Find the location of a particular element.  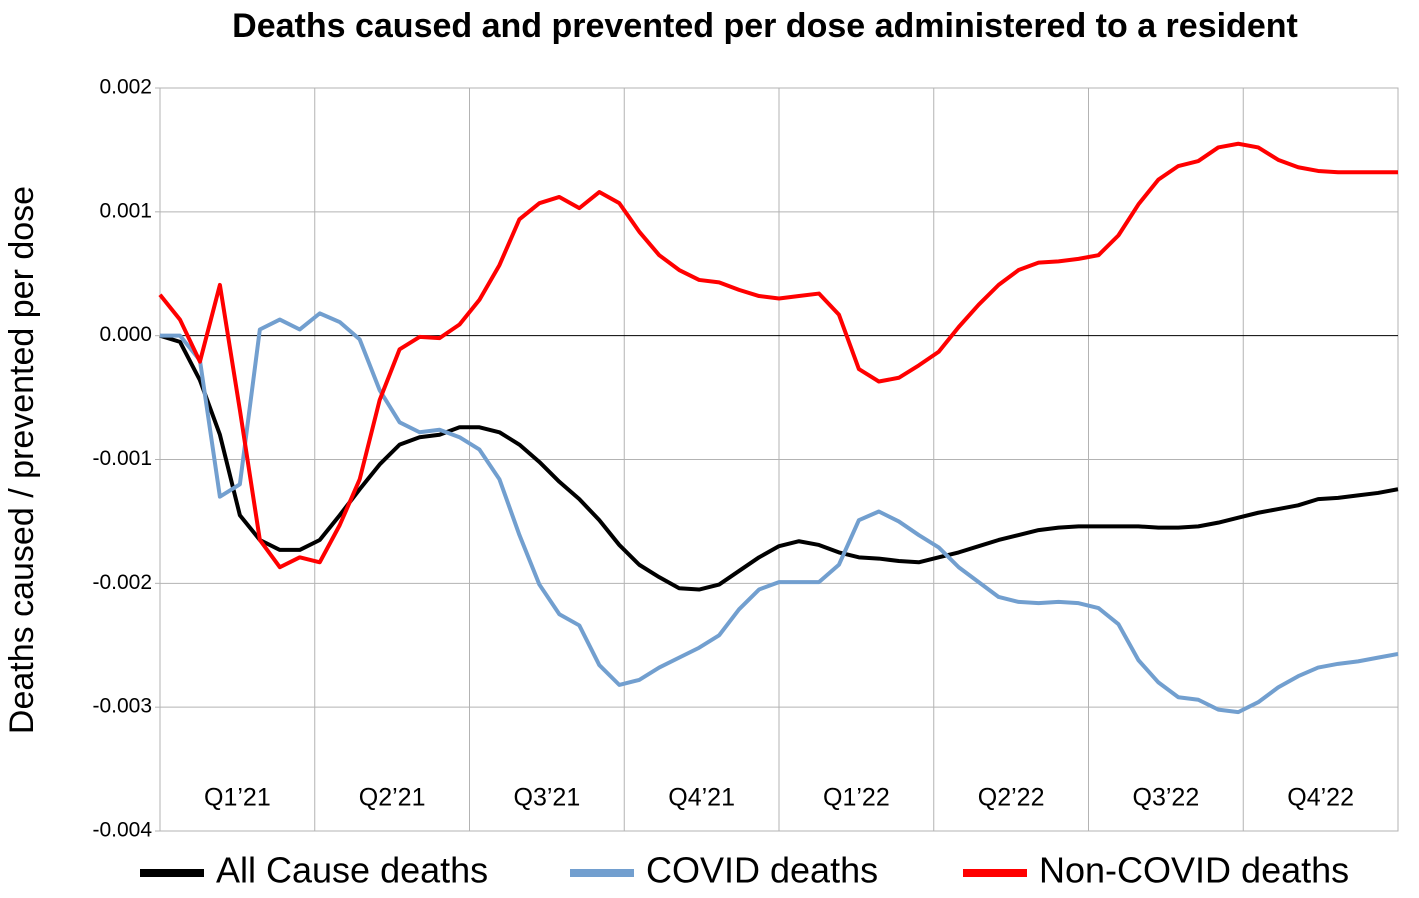

y-tick-label: 0.001 is located at coordinates (125, 210).